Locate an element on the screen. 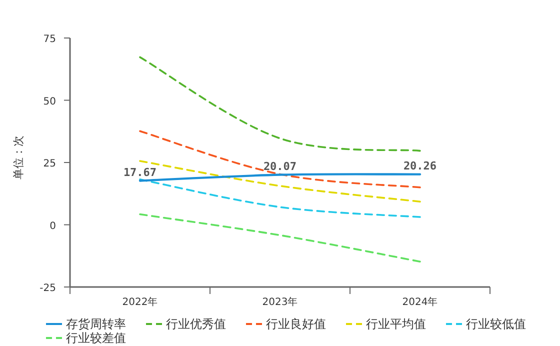  y-tick-label: 75 is located at coordinates (49, 39).